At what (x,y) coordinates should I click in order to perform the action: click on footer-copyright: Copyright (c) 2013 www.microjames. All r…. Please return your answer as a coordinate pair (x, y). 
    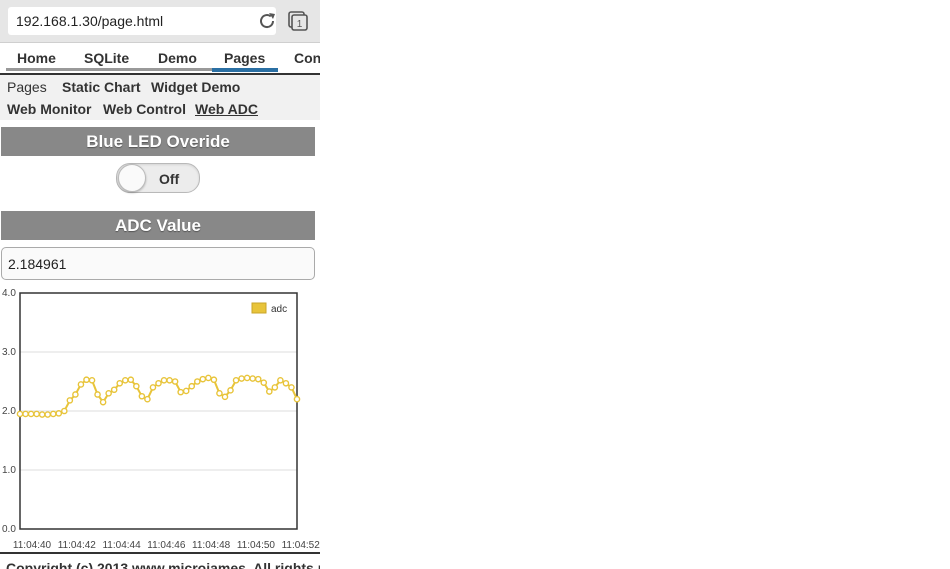
    Looking at the image, I should click on (163, 564).